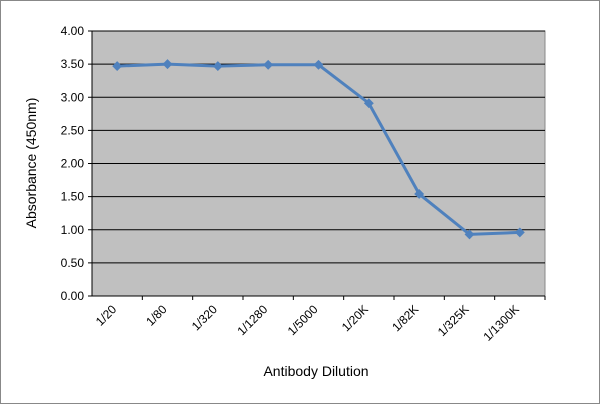 The height and width of the screenshot is (404, 600). Describe the element at coordinates (73, 64) in the screenshot. I see `y-tick-label: 3.50` at that location.